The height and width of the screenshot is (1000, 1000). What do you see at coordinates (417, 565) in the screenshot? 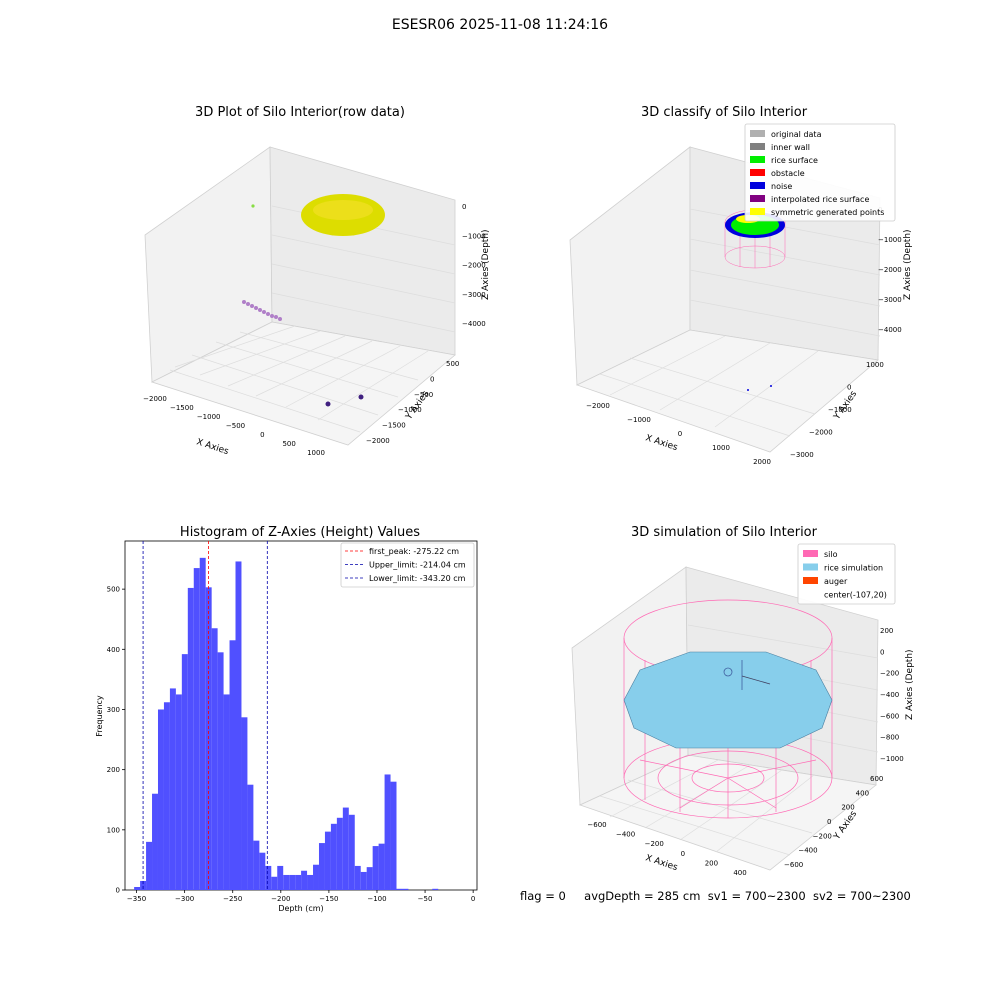
I see `histogram-legend-label: Upper_limit: -214.04 cm` at bounding box center [417, 565].